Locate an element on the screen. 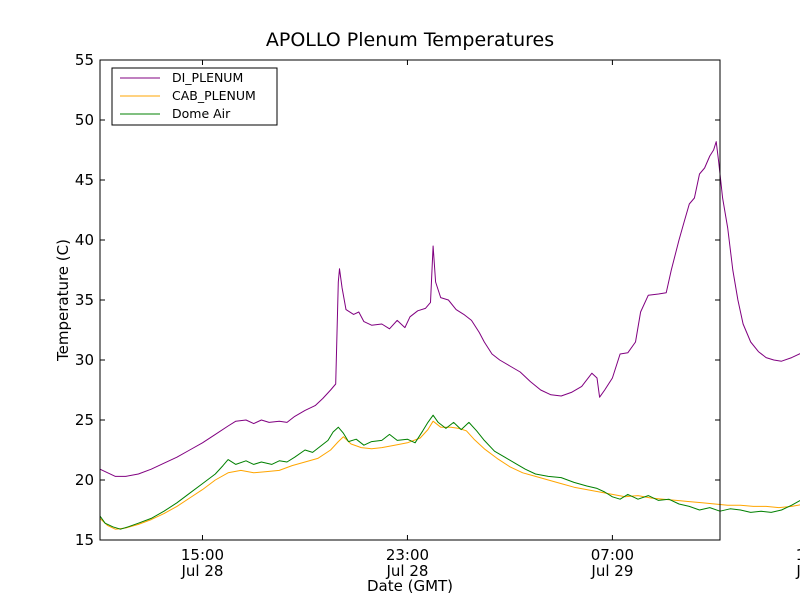 Image resolution: width=800 pixels, height=600 pixels. y-tick-label: 40 is located at coordinates (84, 240).